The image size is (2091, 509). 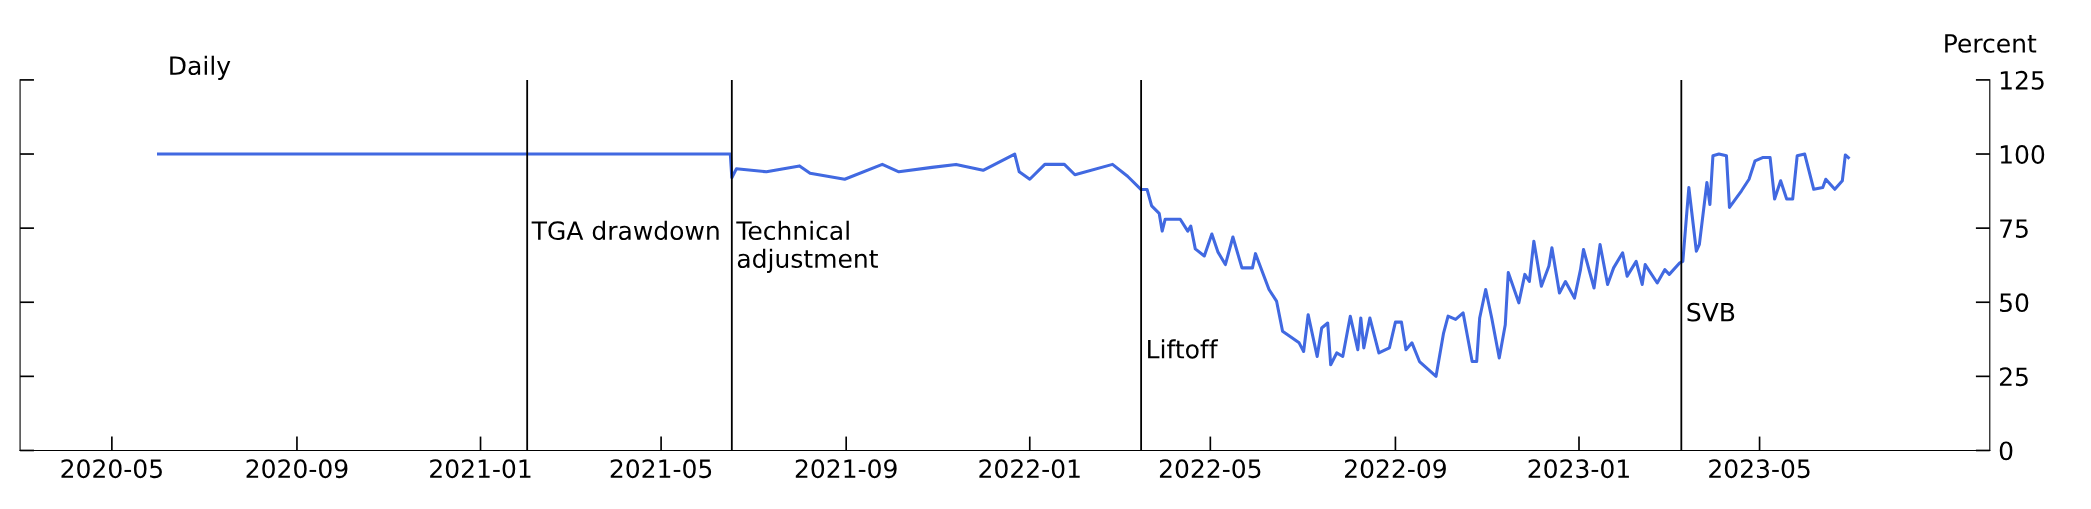 What do you see at coordinates (1029, 469) in the screenshot?
I see `x-tick-label: 2022-01` at bounding box center [1029, 469].